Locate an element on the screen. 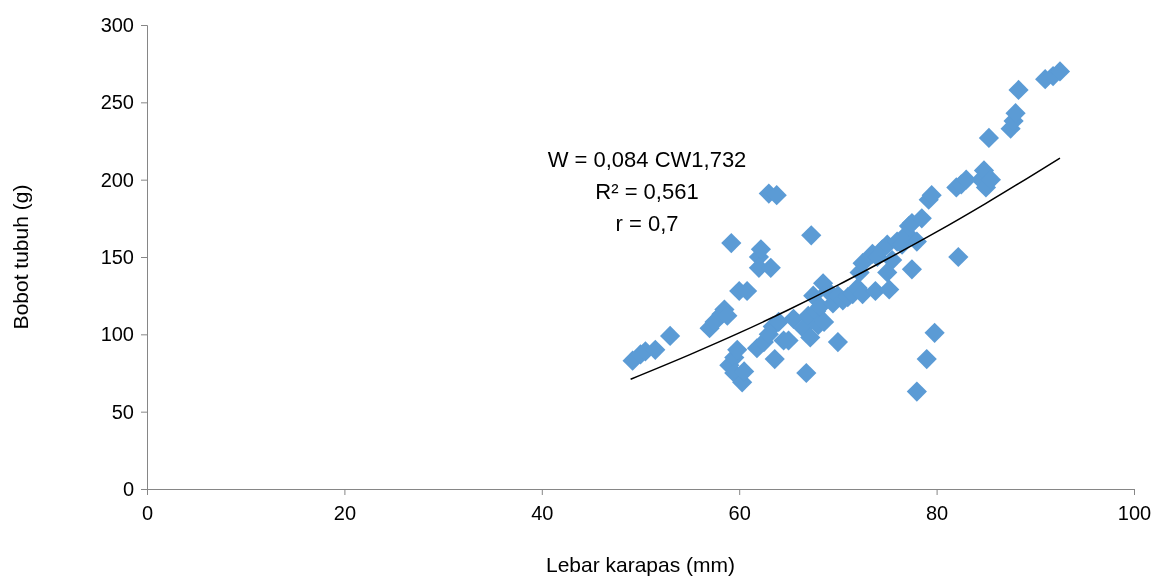  x-tick-label: 100 is located at coordinates (1134, 513).